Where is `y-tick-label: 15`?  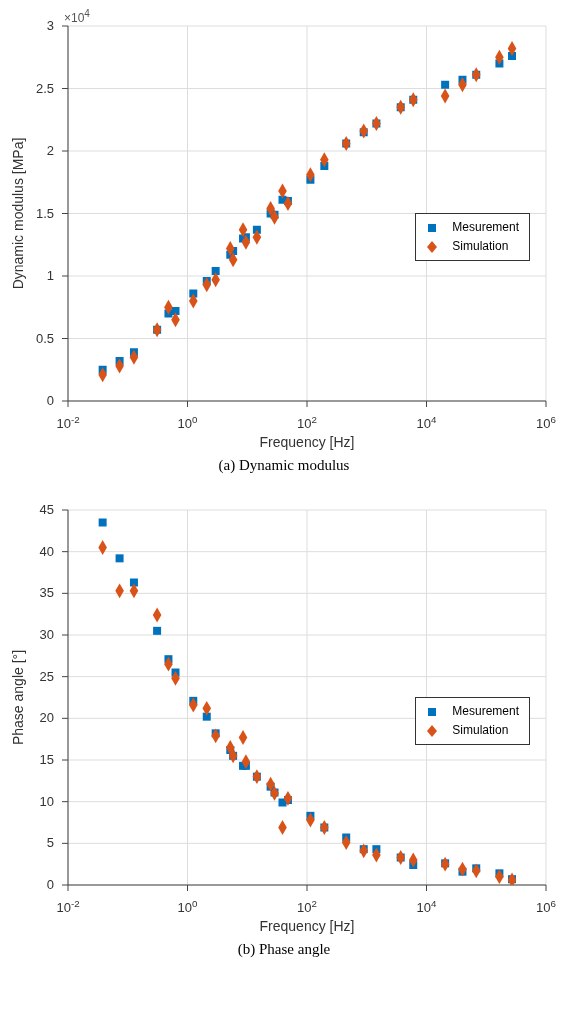
y-tick-label: 15 is located at coordinates (46, 759).